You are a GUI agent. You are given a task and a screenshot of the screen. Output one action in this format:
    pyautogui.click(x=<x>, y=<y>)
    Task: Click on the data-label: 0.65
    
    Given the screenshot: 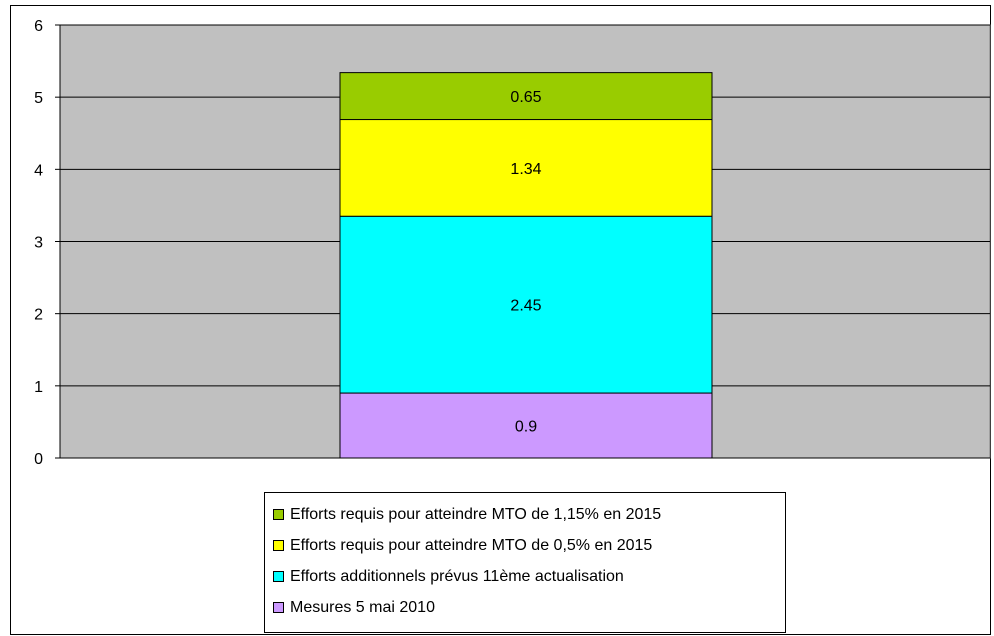 What is the action you would take?
    pyautogui.click(x=525, y=97)
    